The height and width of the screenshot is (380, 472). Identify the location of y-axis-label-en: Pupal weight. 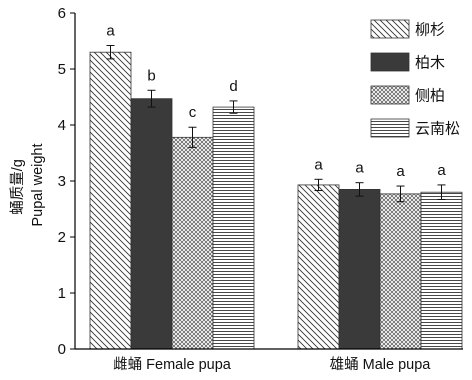
(38, 184).